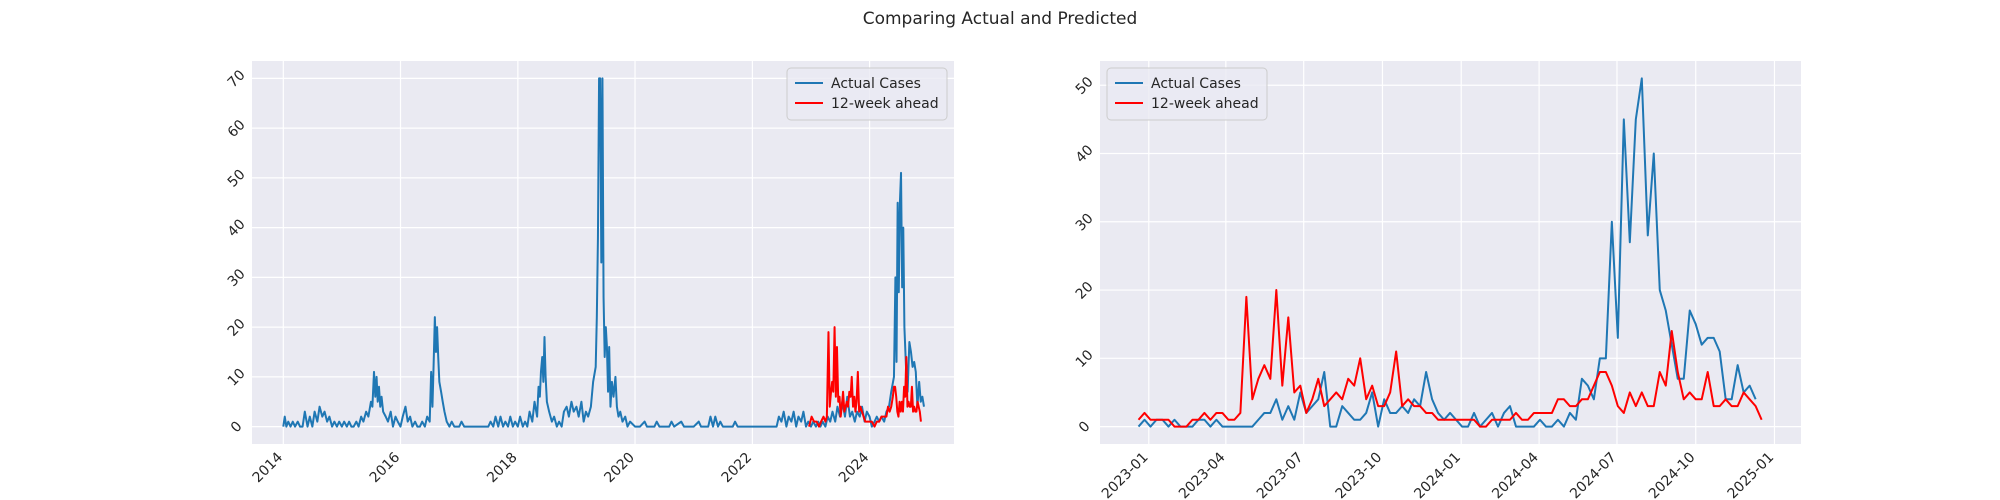  Describe the element at coordinates (237, 79) in the screenshot. I see `y-tick-label: 70` at that location.